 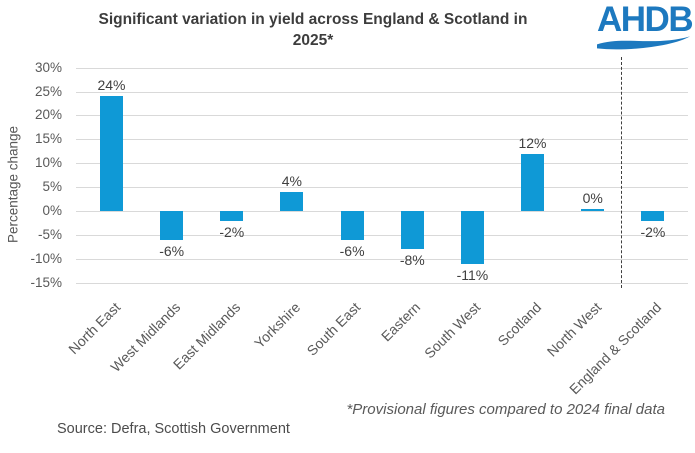 I want to click on y-axis-tick-label: -15%, so click(x=46, y=282).